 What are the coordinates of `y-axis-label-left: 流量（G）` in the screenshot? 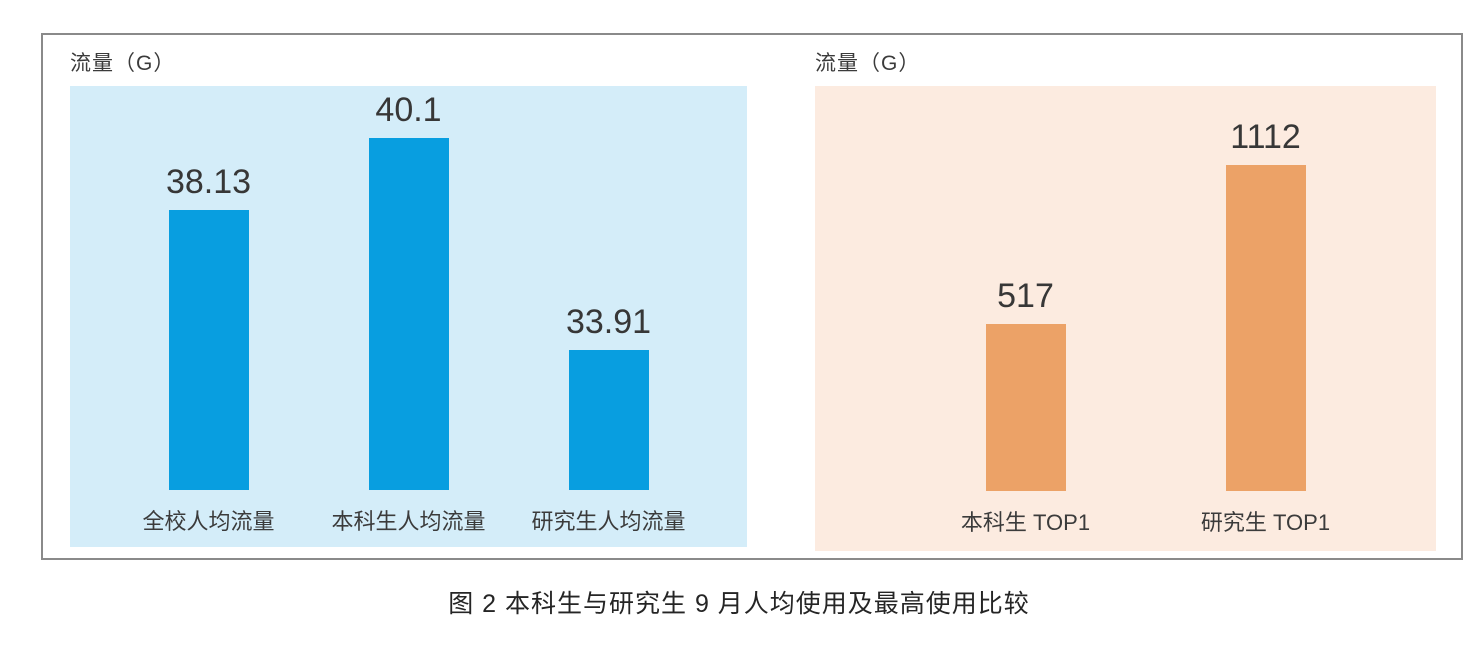 It's located at (123, 63).